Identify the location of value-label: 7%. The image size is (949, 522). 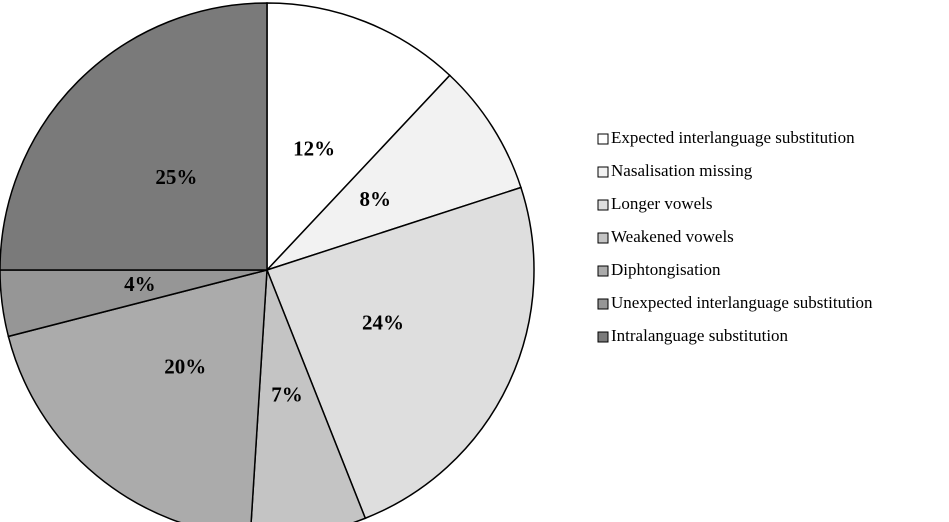
(287, 394).